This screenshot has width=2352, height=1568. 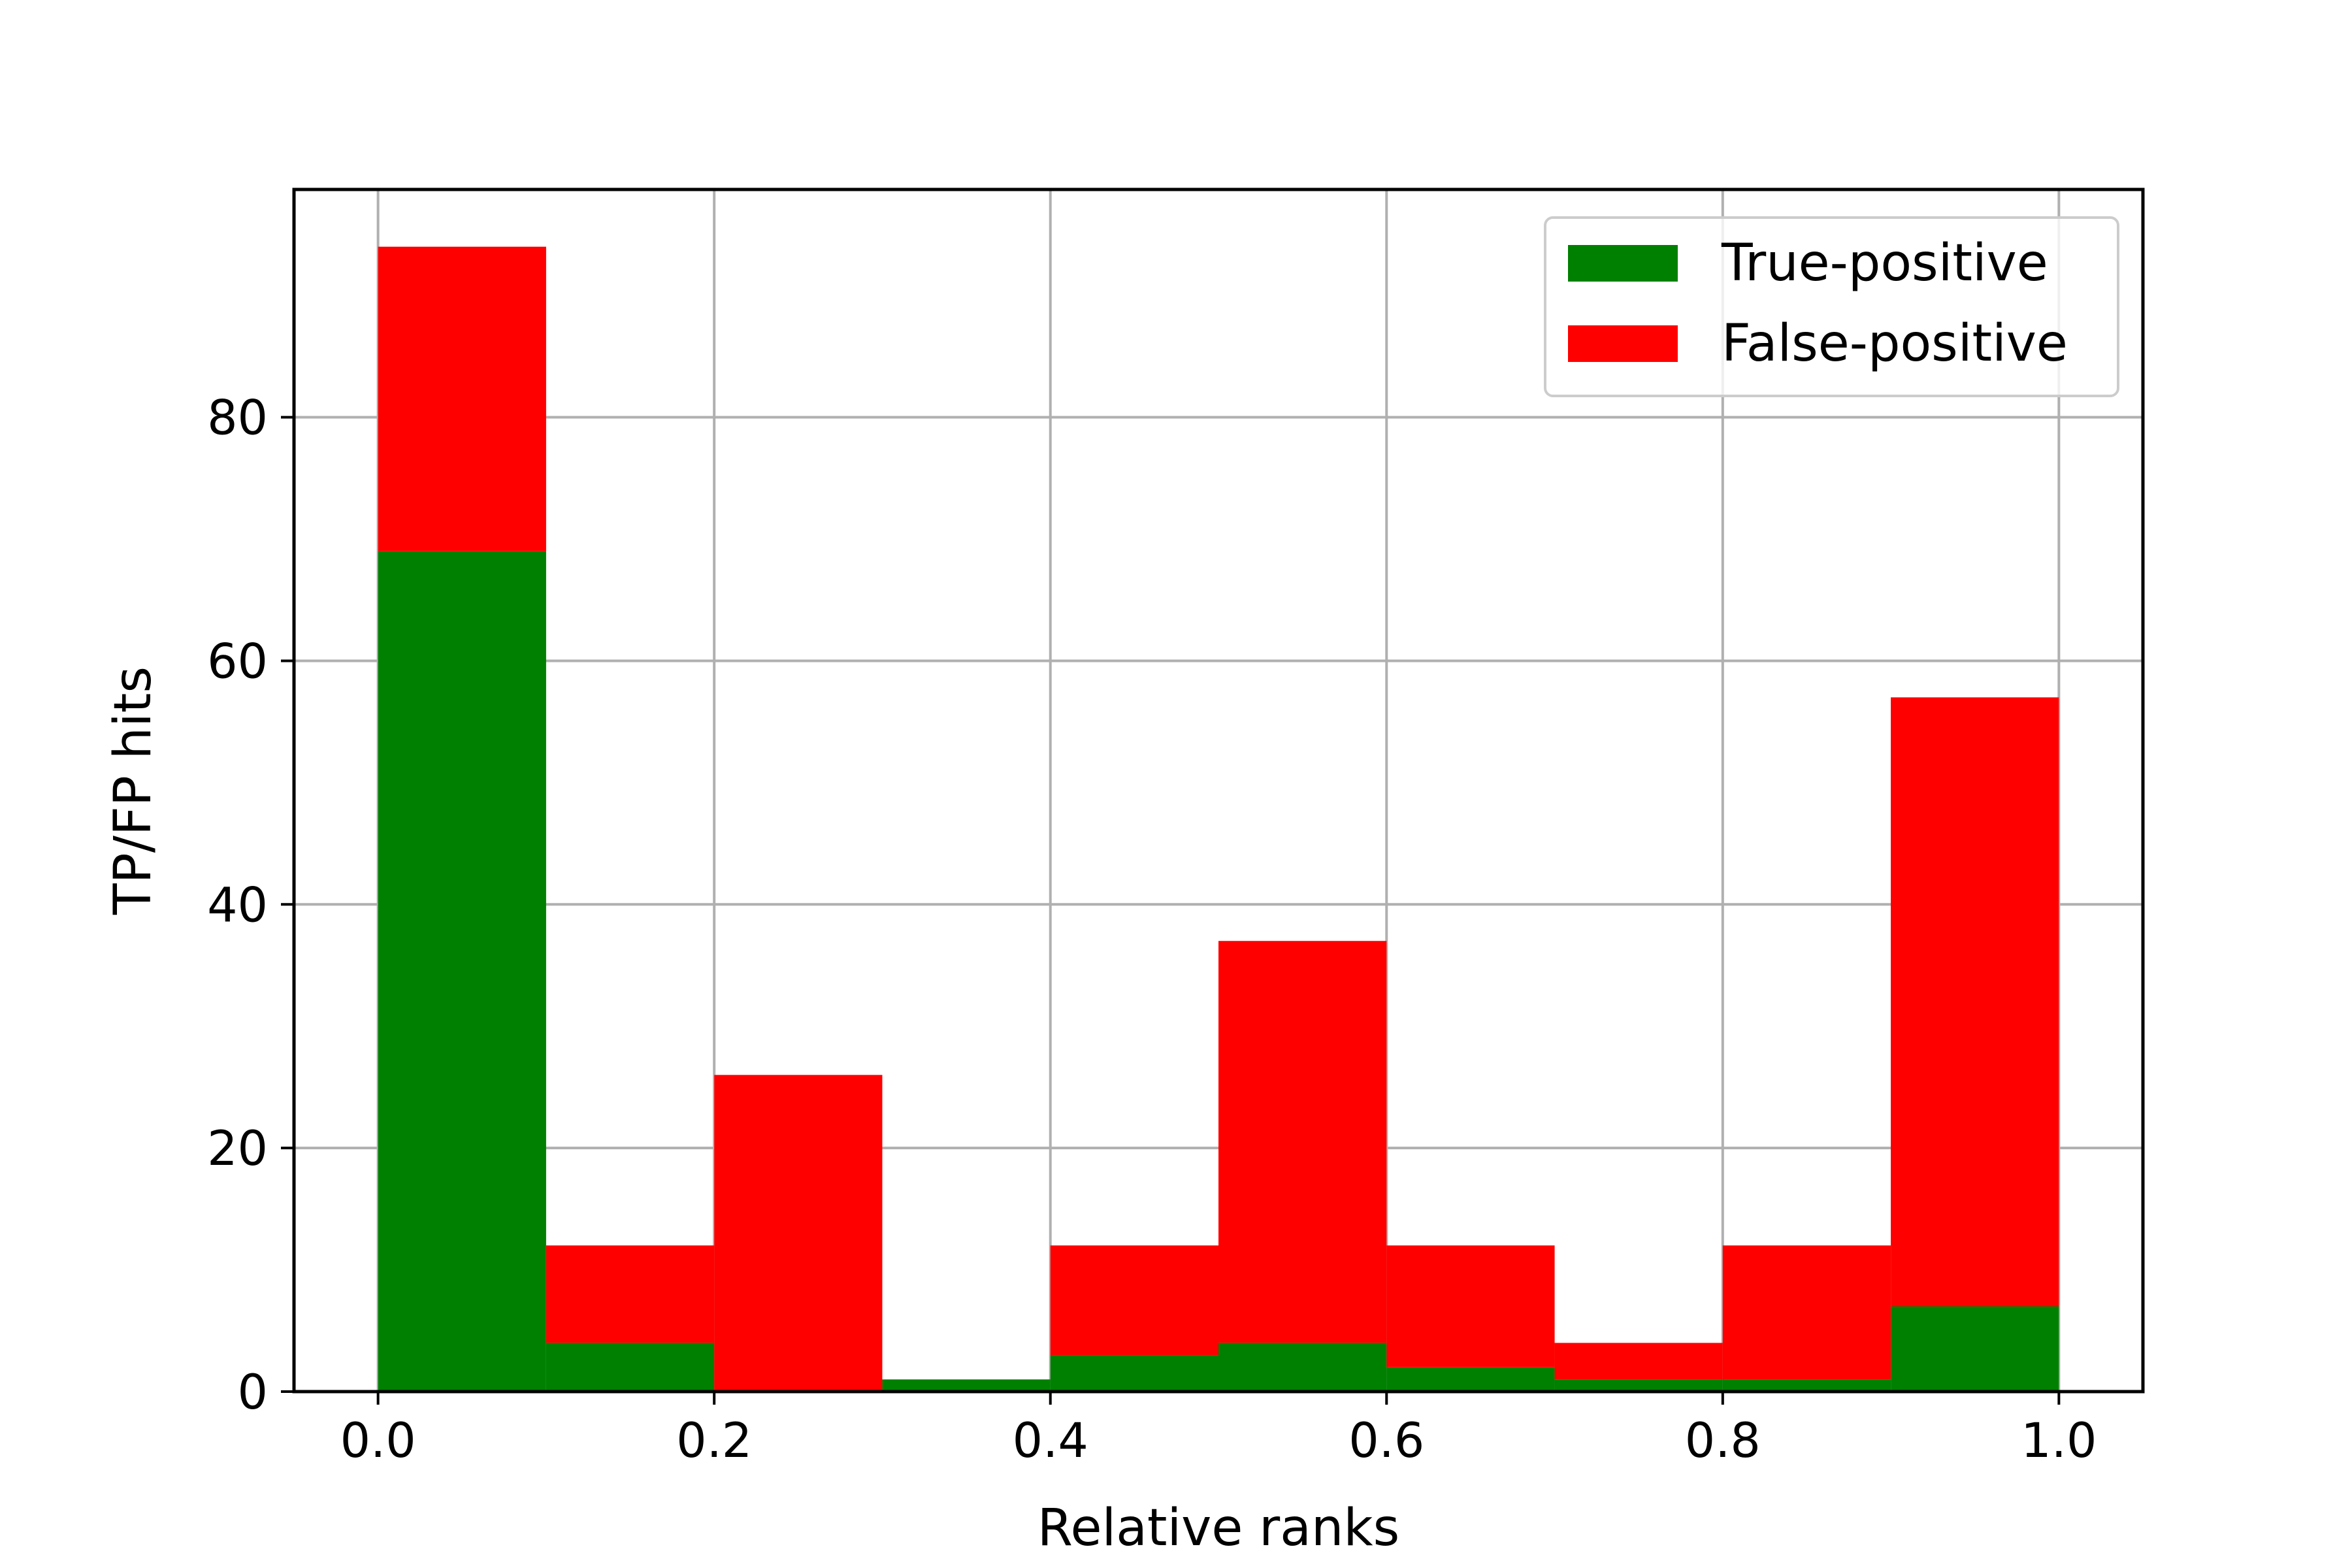 I want to click on x-tick-label: 1.0, so click(x=2059, y=1441).